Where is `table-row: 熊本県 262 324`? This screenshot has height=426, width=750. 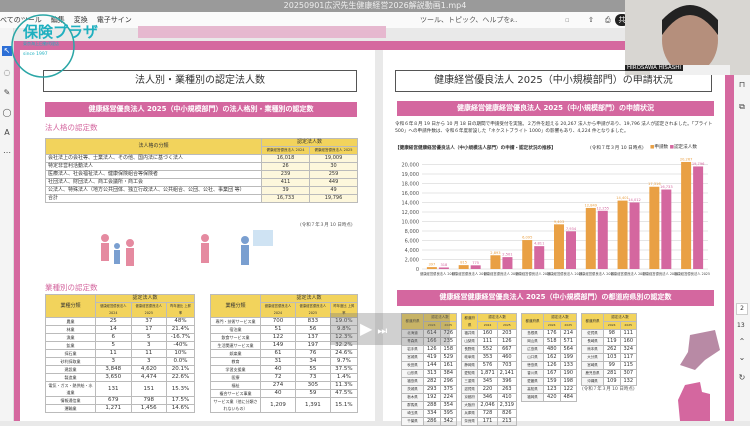 table-row: 熊本県 262 324 is located at coordinates (609, 349).